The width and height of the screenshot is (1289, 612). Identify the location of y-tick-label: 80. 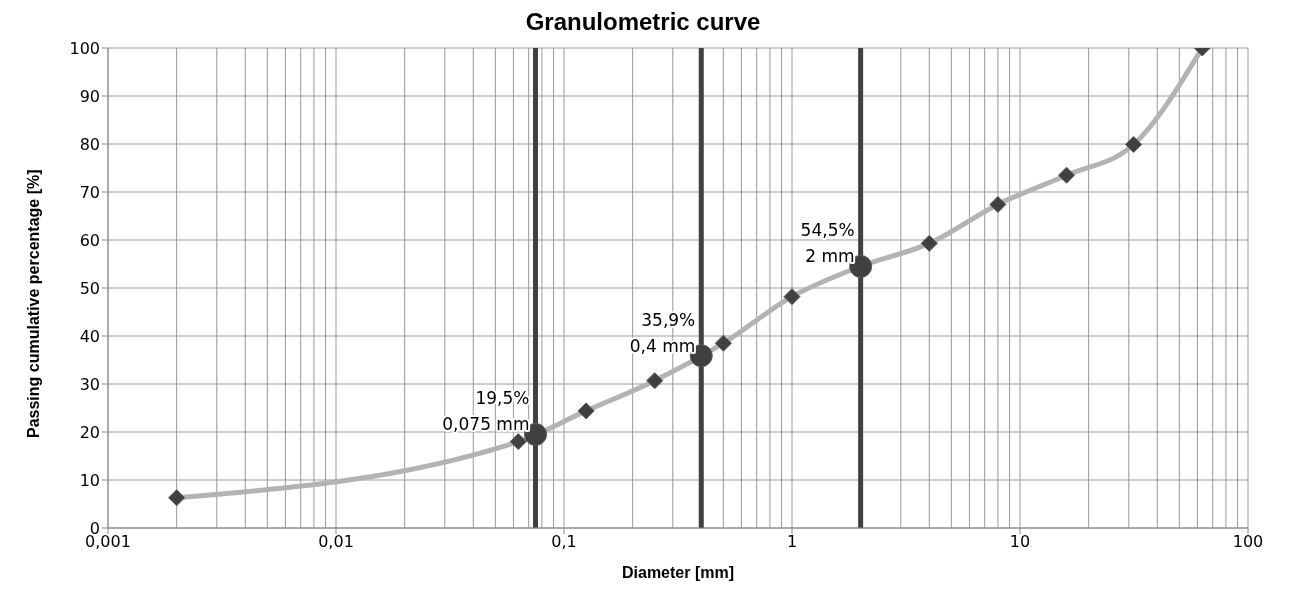
(89, 144).